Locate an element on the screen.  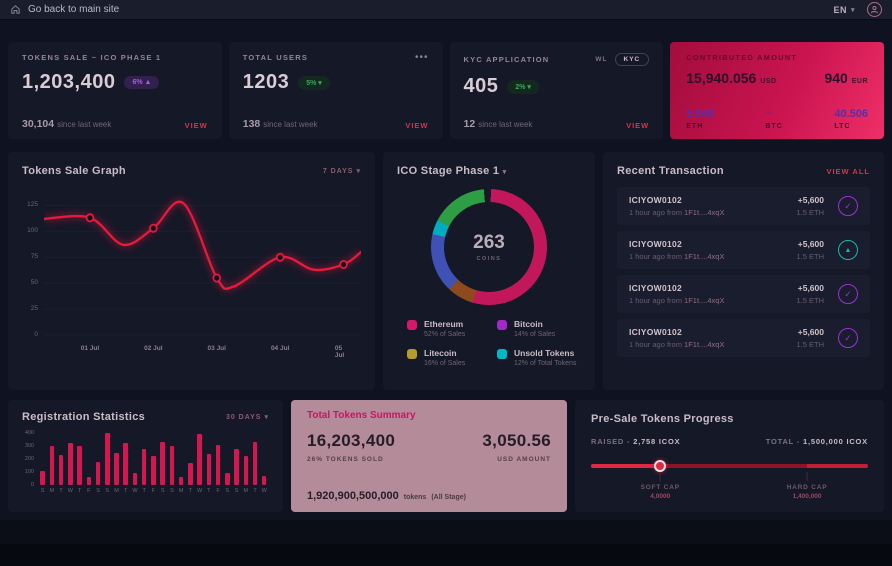
usd-amount: 15,940.056 USD is located at coordinates (731, 78).